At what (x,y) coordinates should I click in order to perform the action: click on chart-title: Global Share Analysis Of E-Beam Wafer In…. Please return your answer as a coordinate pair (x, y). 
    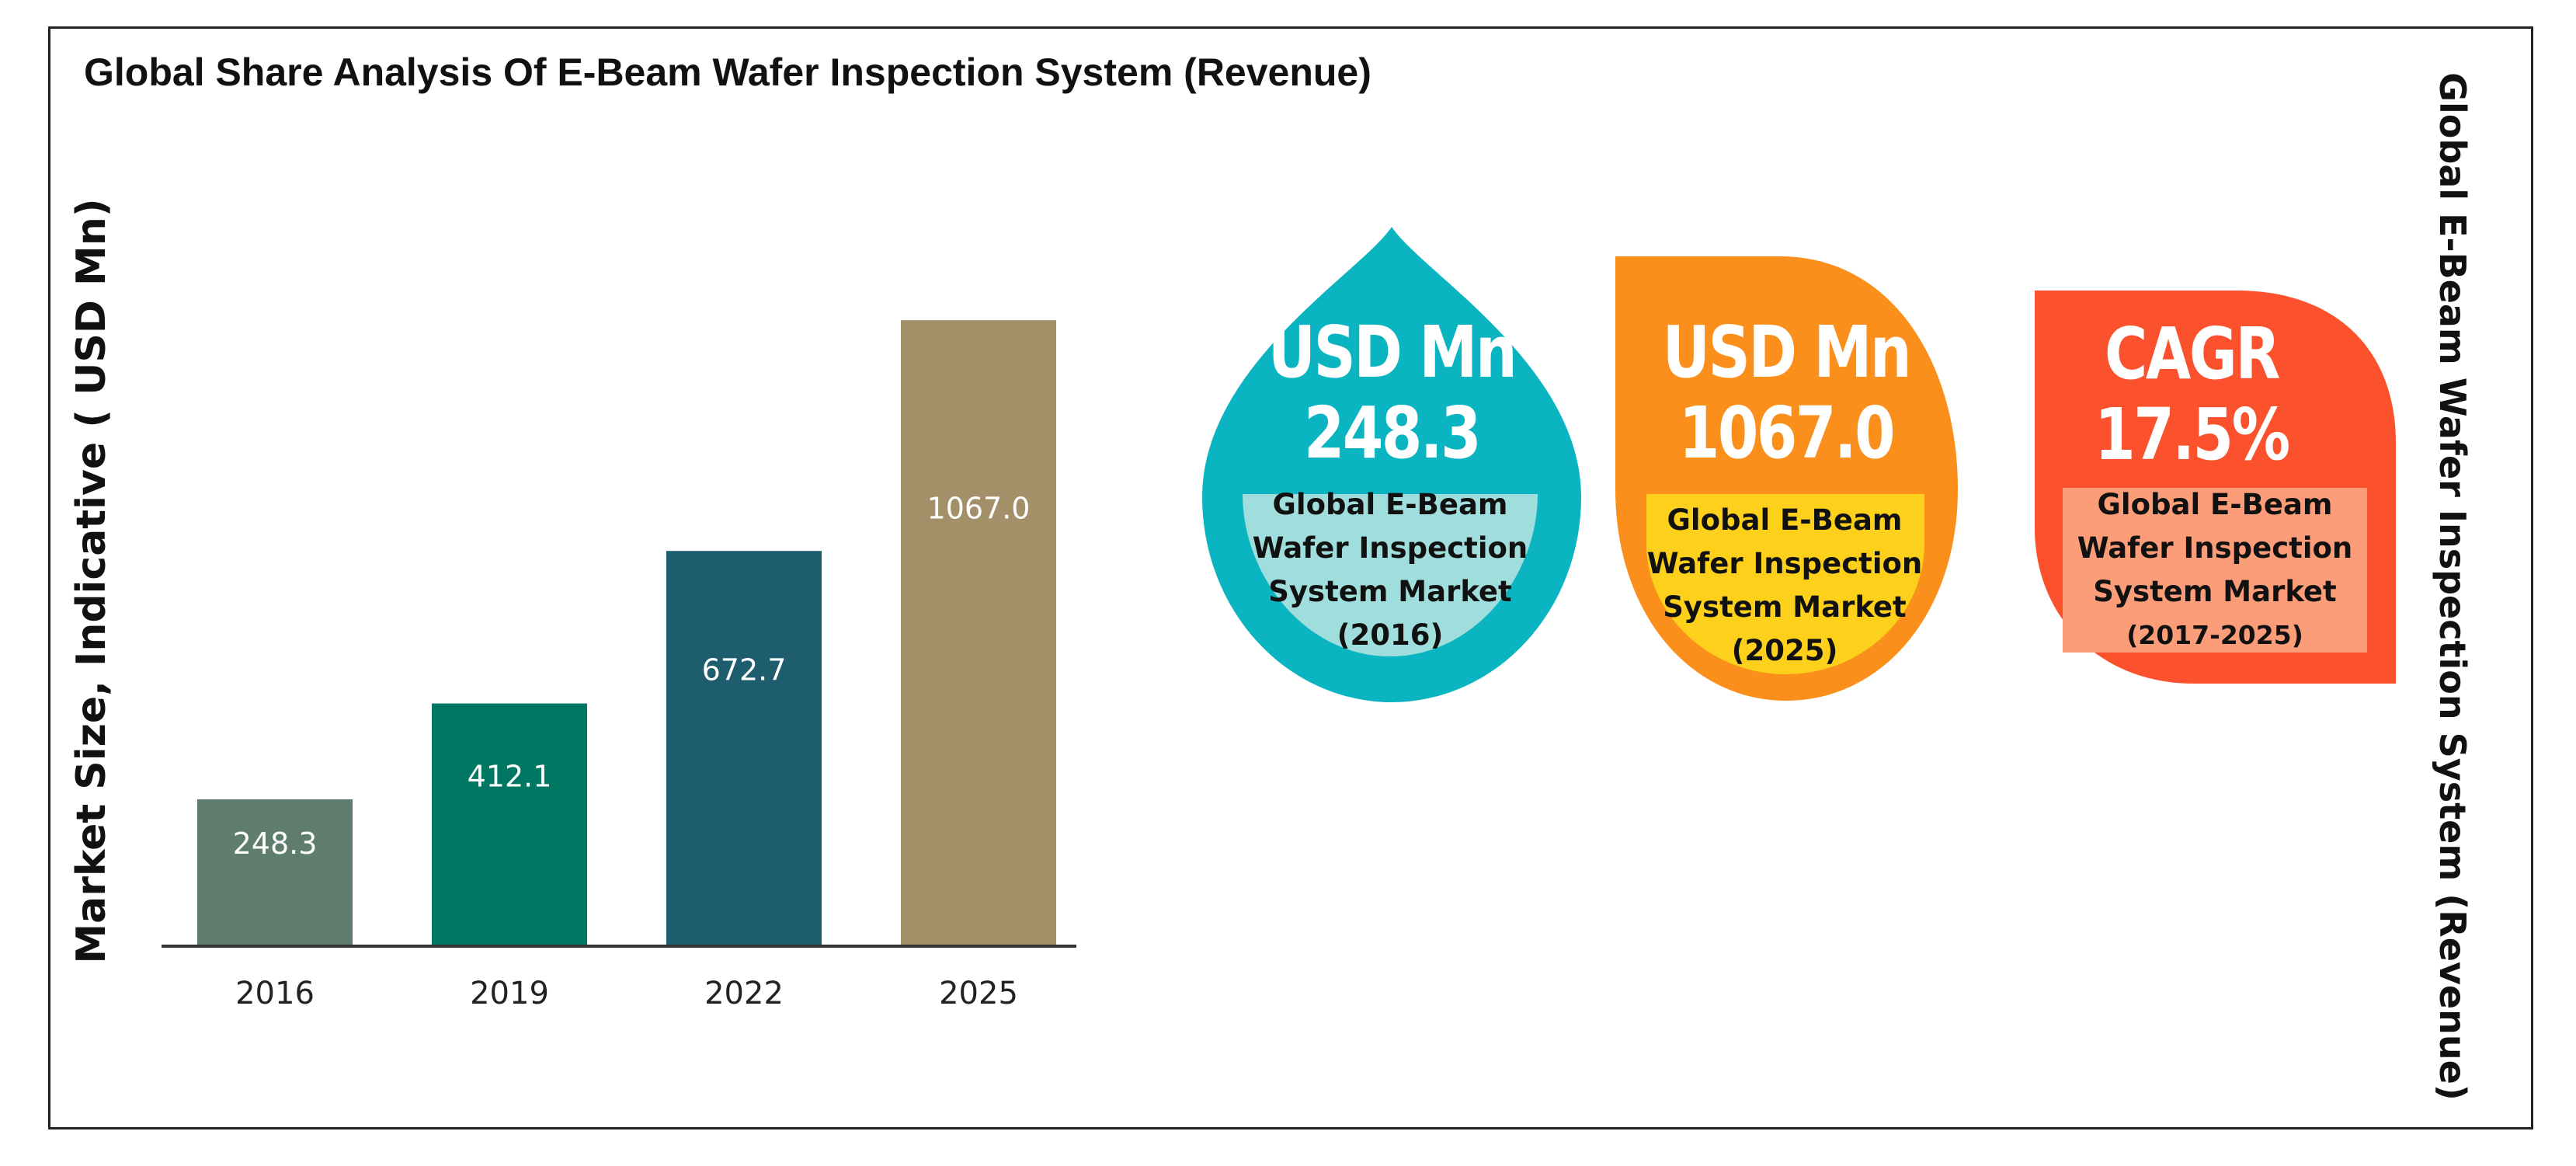
    Looking at the image, I should click on (727, 72).